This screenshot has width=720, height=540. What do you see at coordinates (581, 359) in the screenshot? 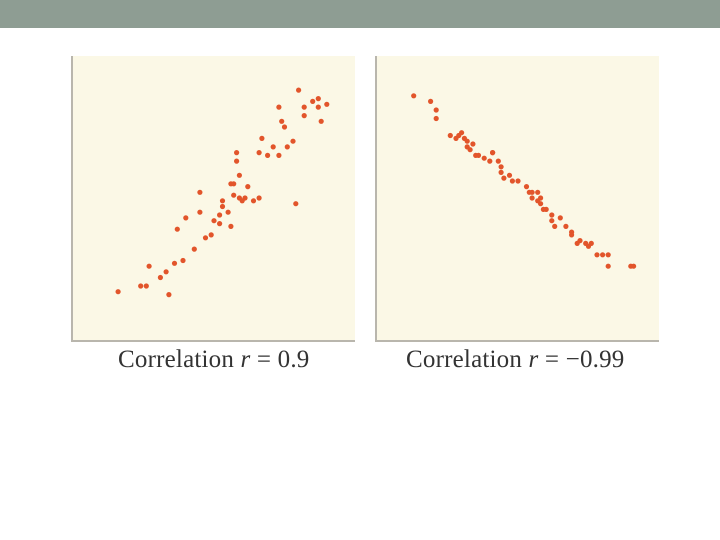
I see `caption-r-value: = −0.99` at bounding box center [581, 359].